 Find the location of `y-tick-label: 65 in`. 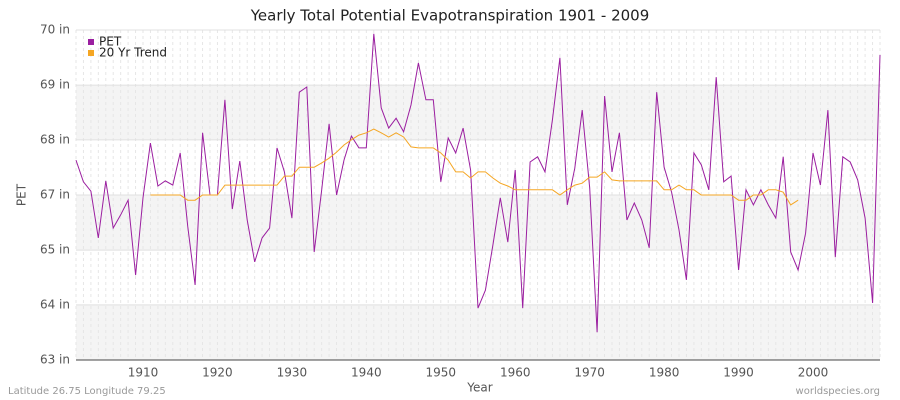

y-tick-label: 65 in is located at coordinates (55, 250).